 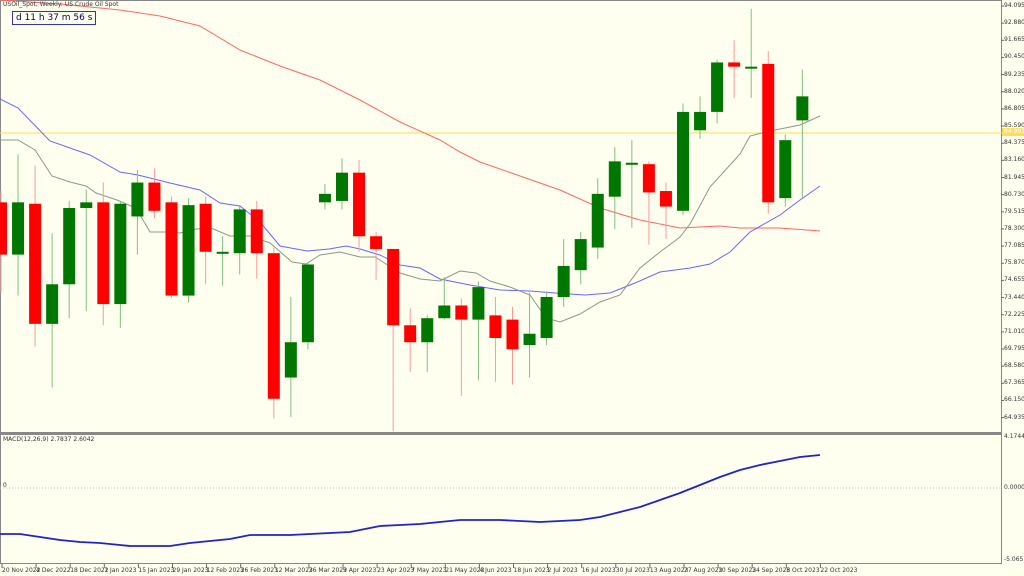 What do you see at coordinates (598, 570) in the screenshot?
I see `time-axis-label: 16 Jul 2023` at bounding box center [598, 570].